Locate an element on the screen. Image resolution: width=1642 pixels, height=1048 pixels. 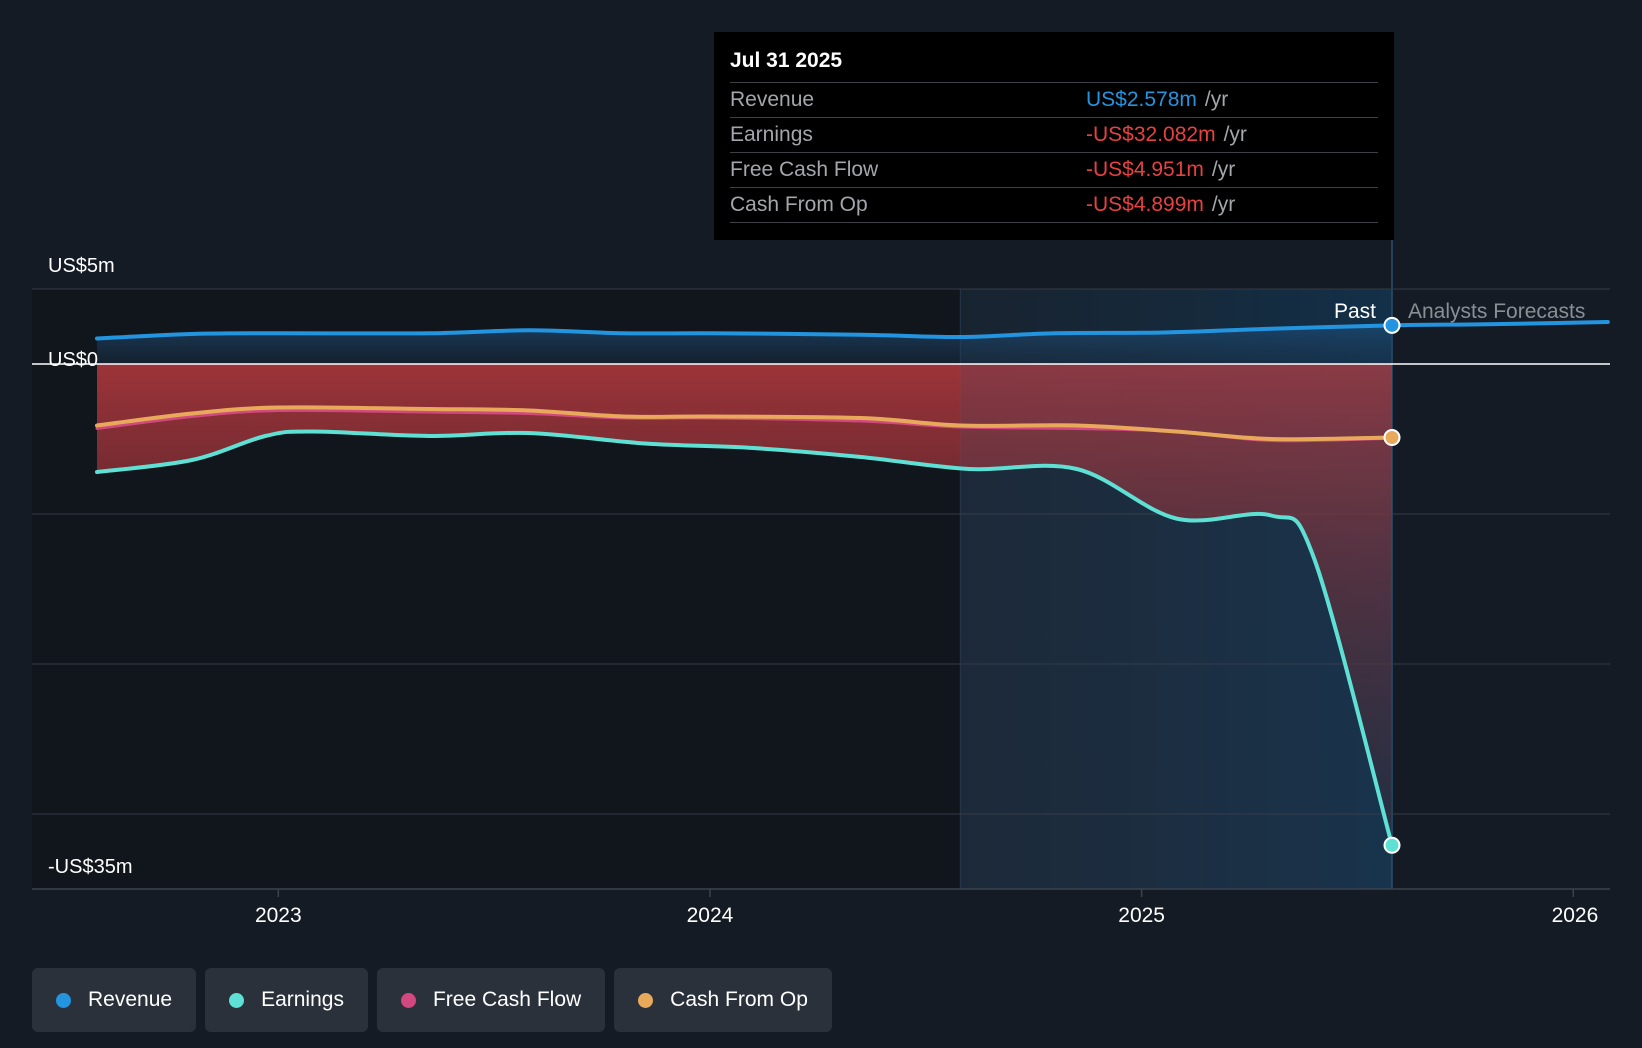
series-line-cash-from-op is located at coordinates (744, 423).